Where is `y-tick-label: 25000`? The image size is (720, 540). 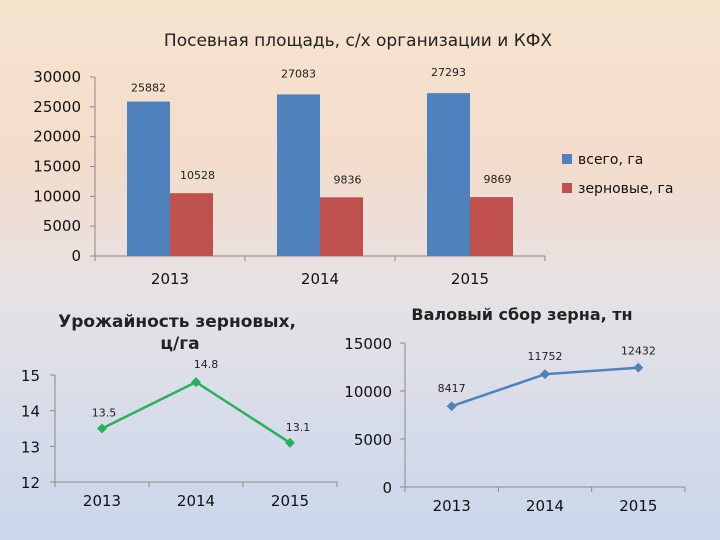
y-tick-label: 25000 is located at coordinates (57, 107).